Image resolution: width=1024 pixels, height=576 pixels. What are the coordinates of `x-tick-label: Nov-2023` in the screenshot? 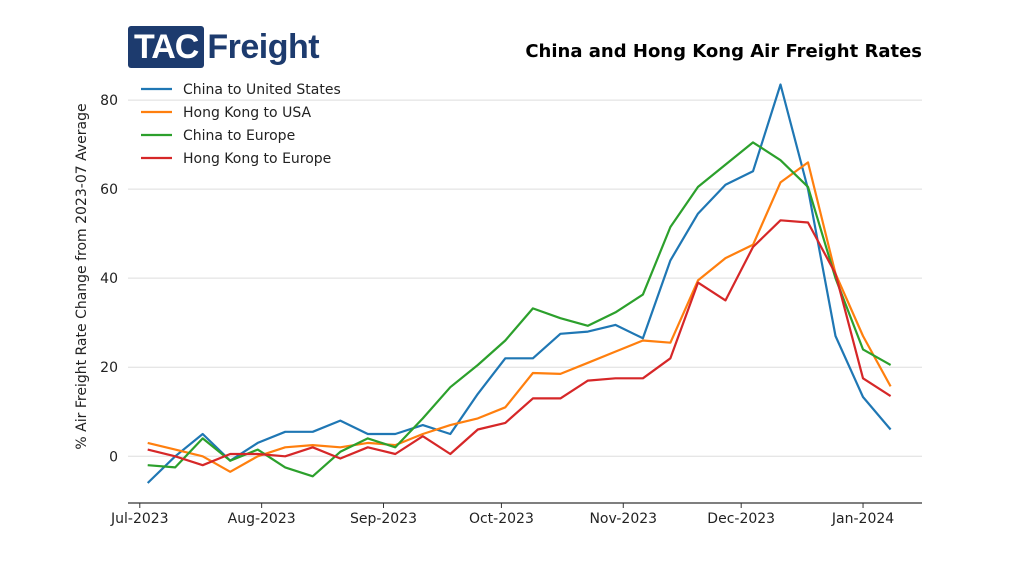 It's located at (623, 519).